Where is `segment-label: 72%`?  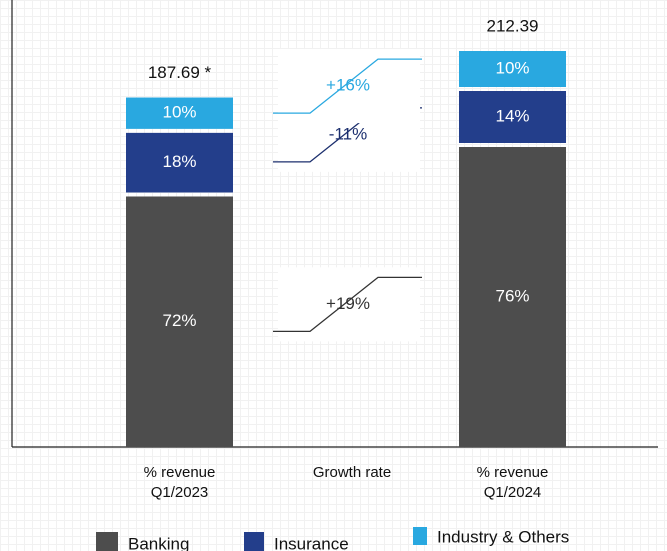 segment-label: 72% is located at coordinates (179, 320).